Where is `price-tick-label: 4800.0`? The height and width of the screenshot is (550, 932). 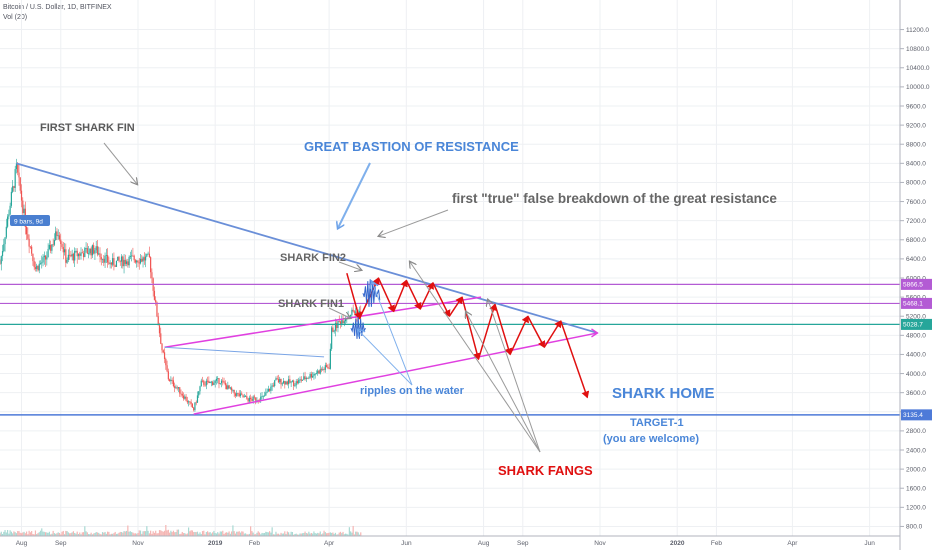 price-tick-label: 4800.0 is located at coordinates (916, 336).